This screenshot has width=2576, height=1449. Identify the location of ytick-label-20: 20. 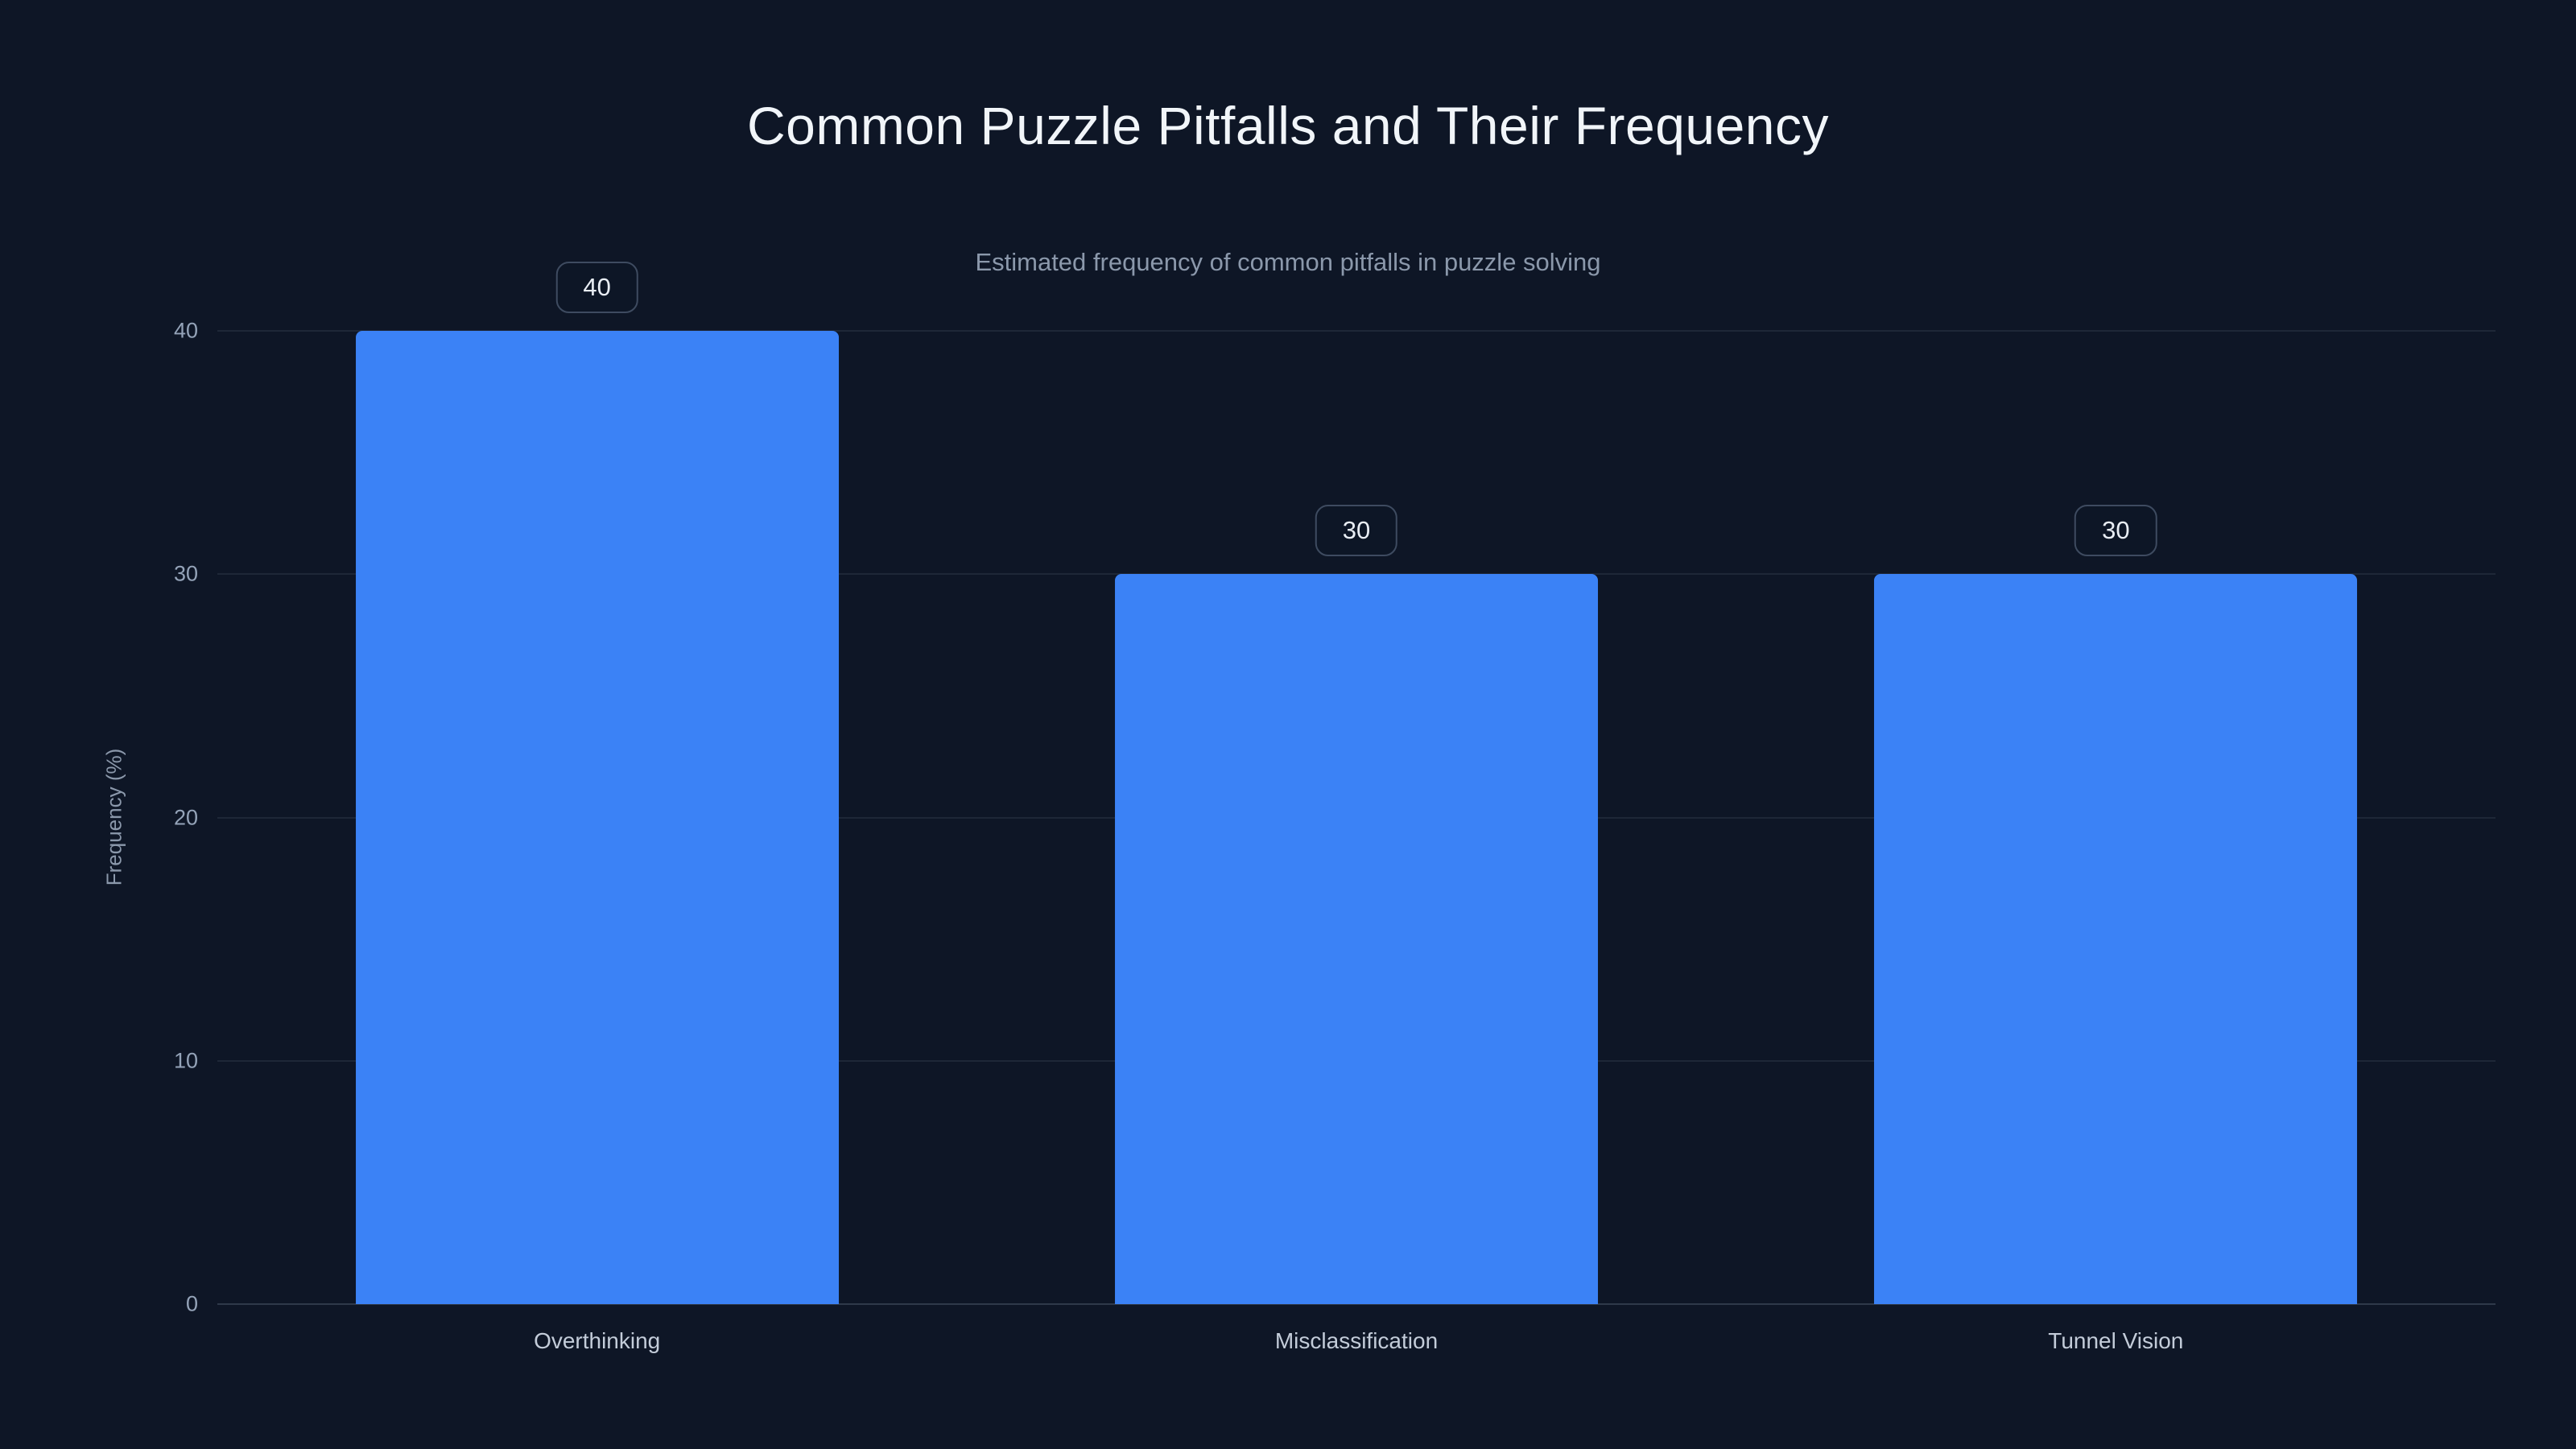
(185, 817).